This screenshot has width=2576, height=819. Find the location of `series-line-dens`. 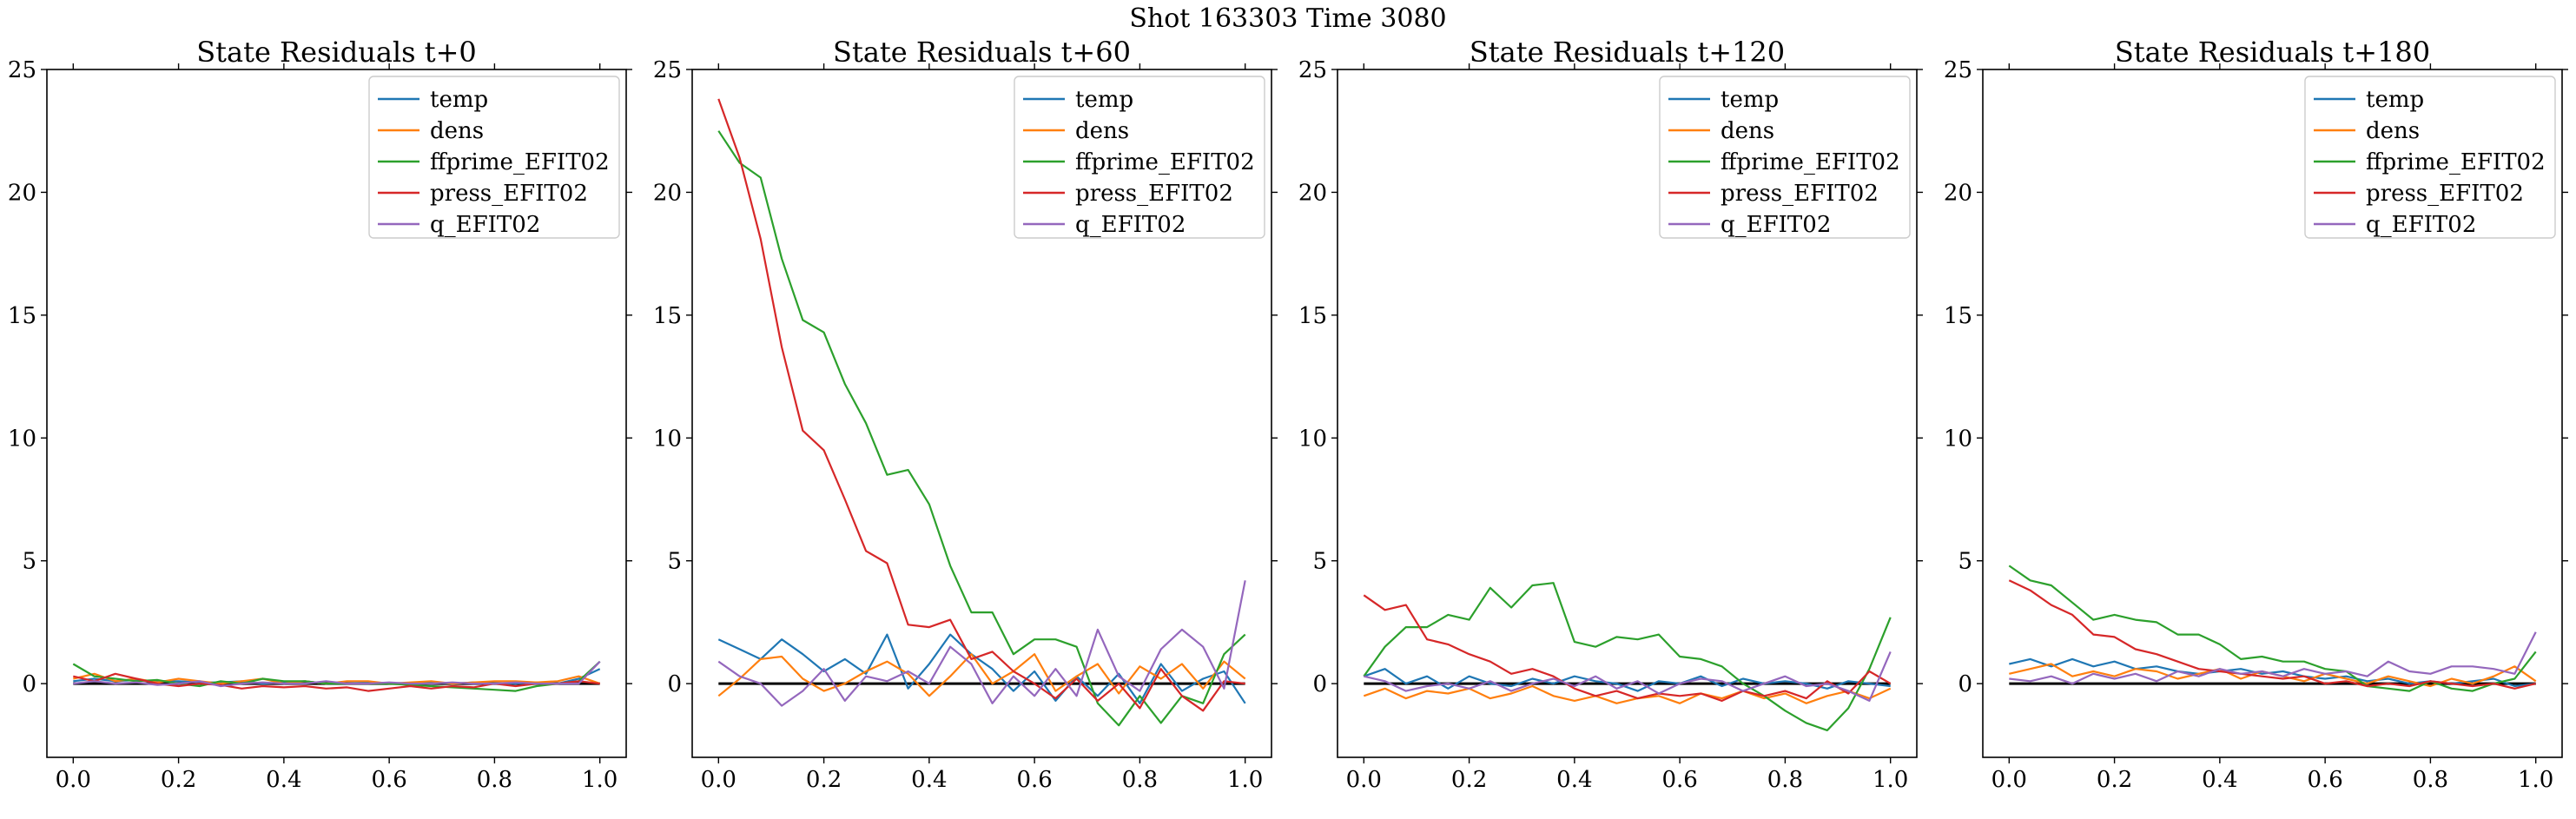

series-line-dens is located at coordinates (1628, 694).